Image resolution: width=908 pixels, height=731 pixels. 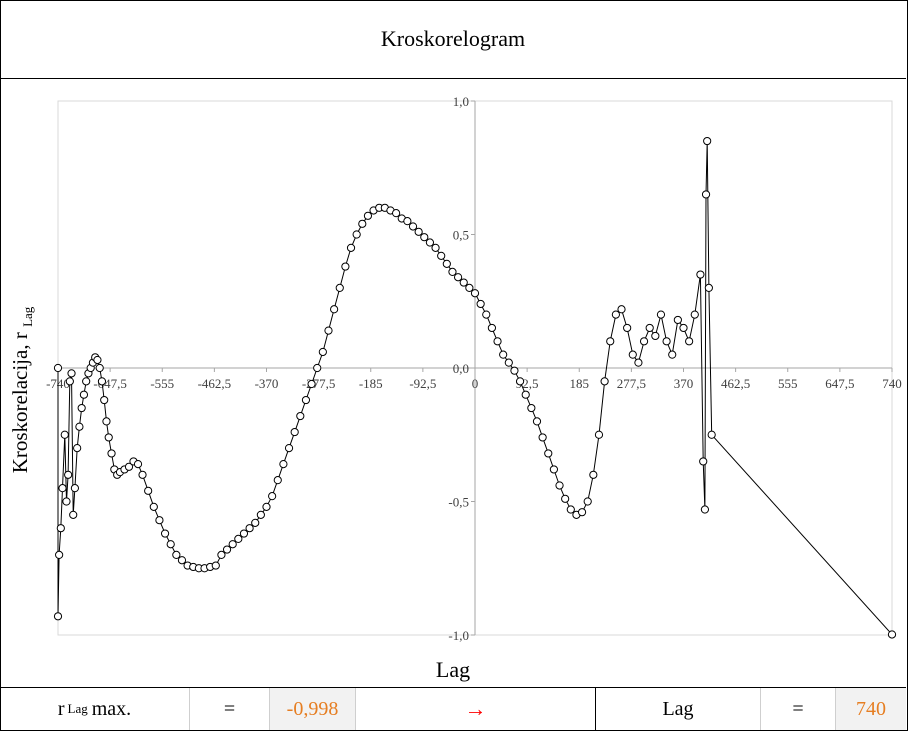 What do you see at coordinates (230, 709) in the screenshot?
I see `equals-sign-1: =` at bounding box center [230, 709].